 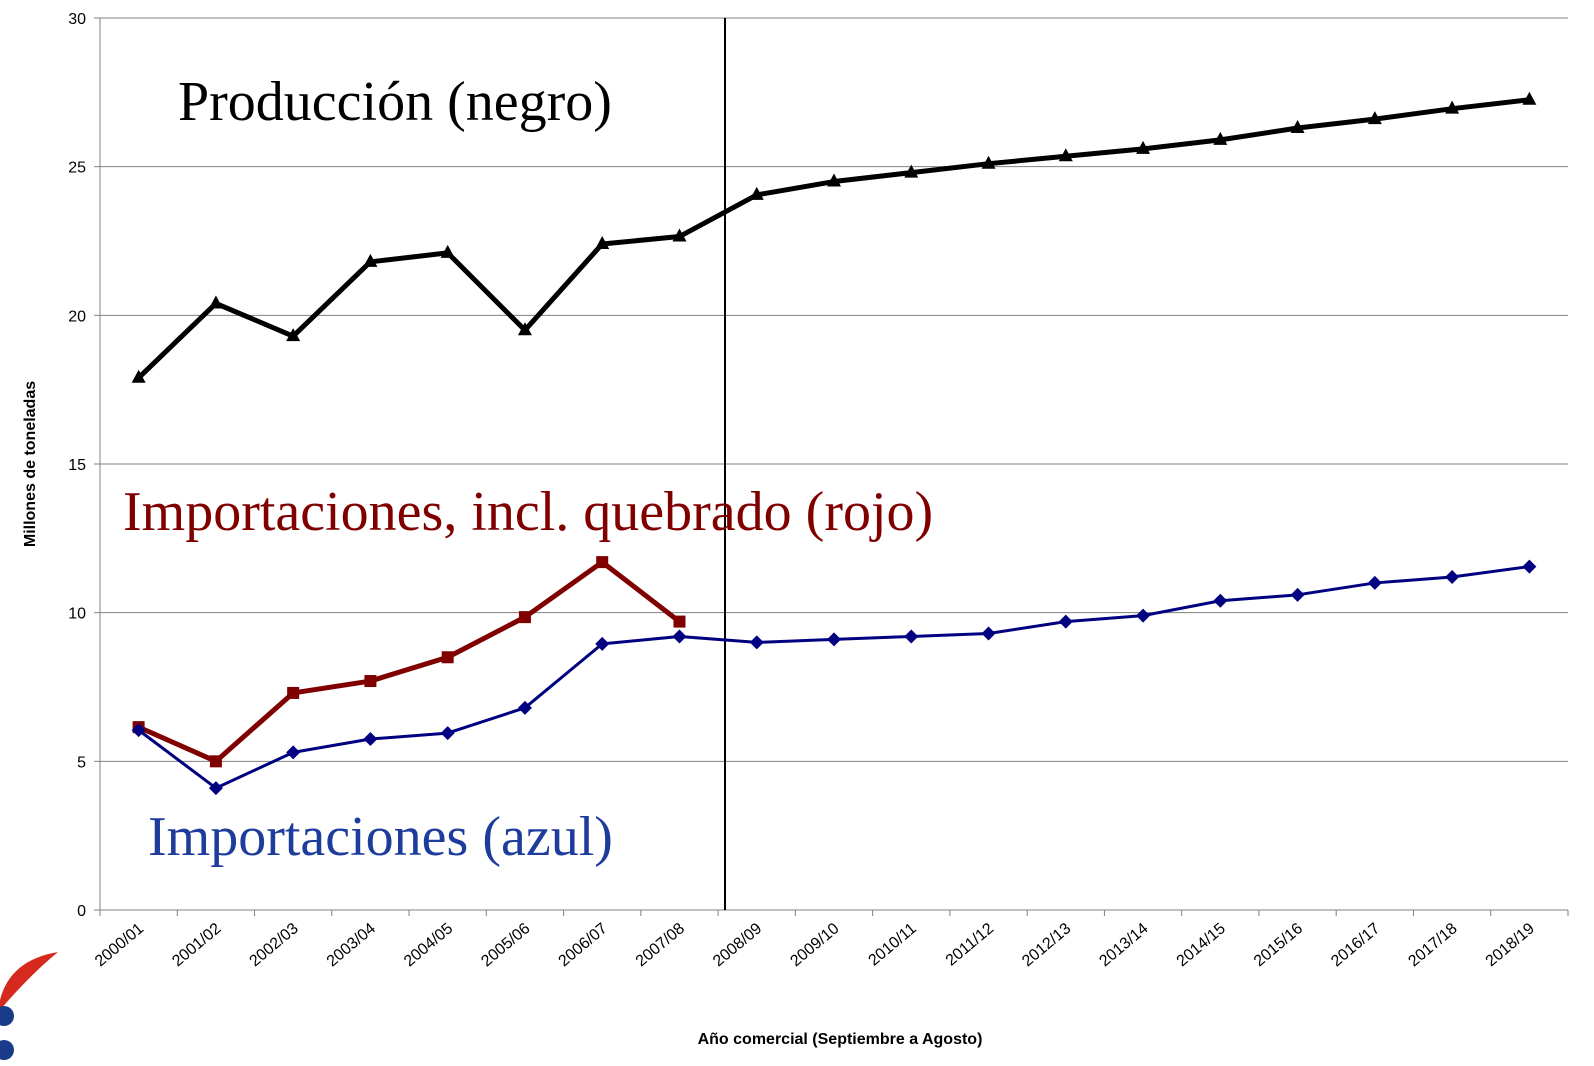 I want to click on x-tick-label: 2005/06, so click(x=505, y=945).